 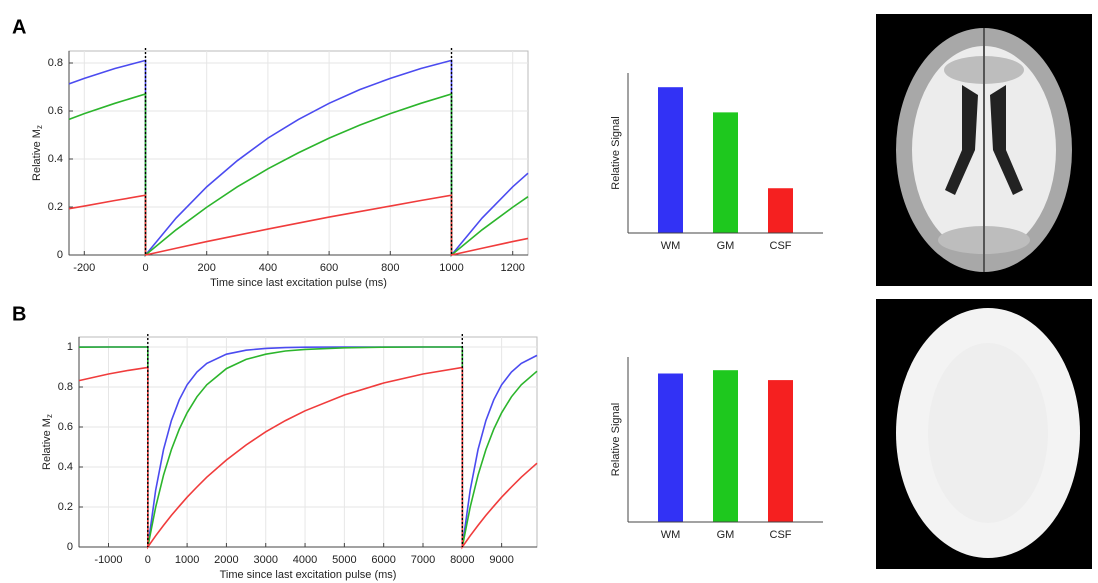 I want to click on x-tick-label: 200, so click(x=207, y=268).